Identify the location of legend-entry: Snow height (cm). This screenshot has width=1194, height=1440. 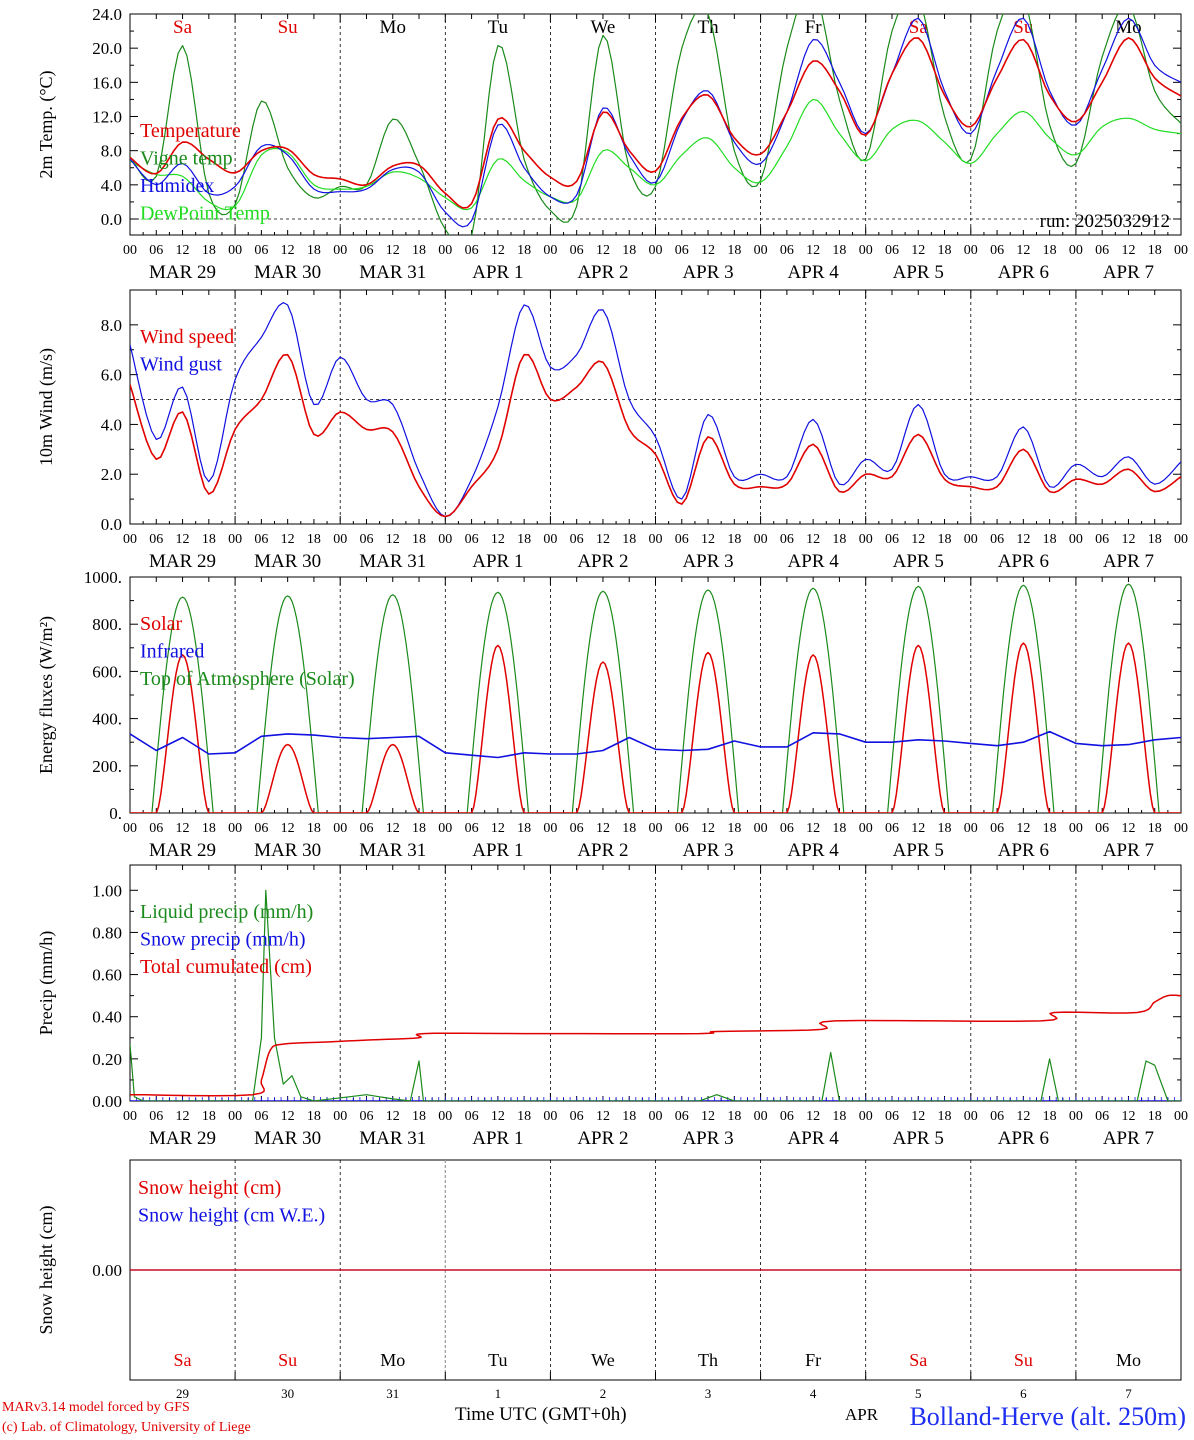
(209, 1188).